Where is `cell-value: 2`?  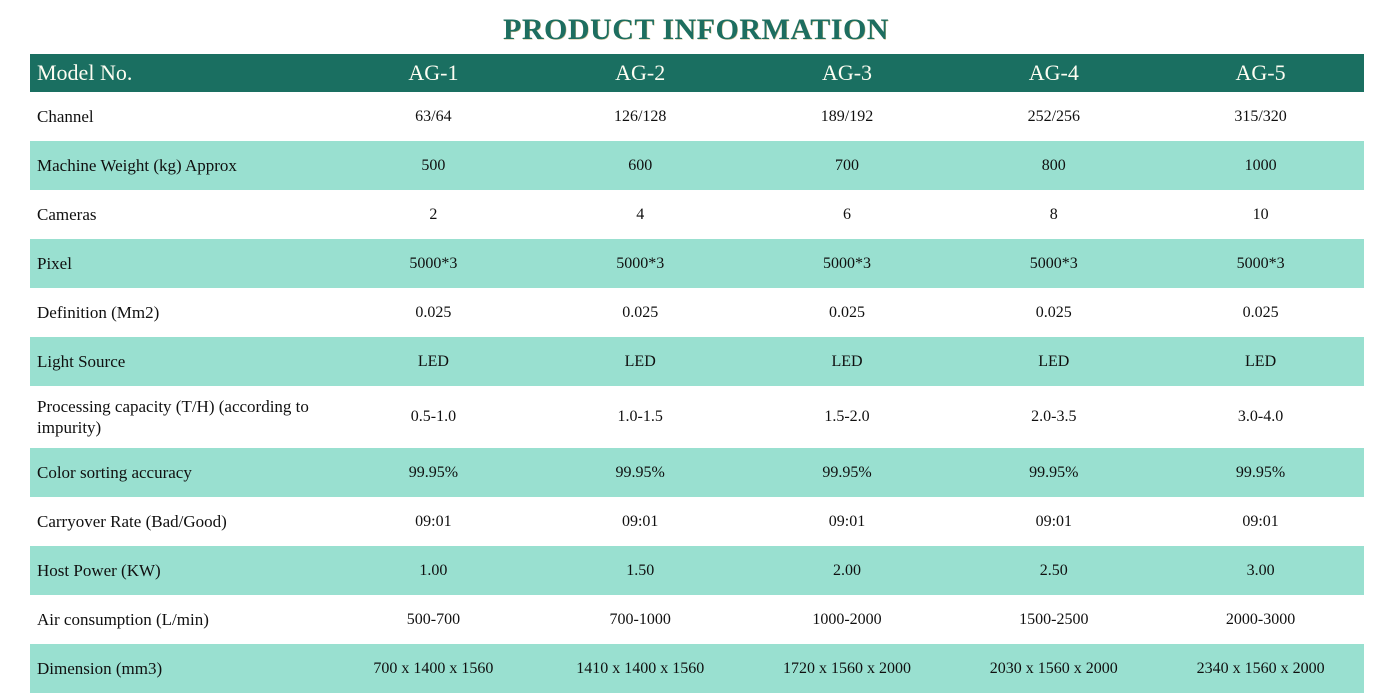
cell-value: 2 is located at coordinates (433, 214).